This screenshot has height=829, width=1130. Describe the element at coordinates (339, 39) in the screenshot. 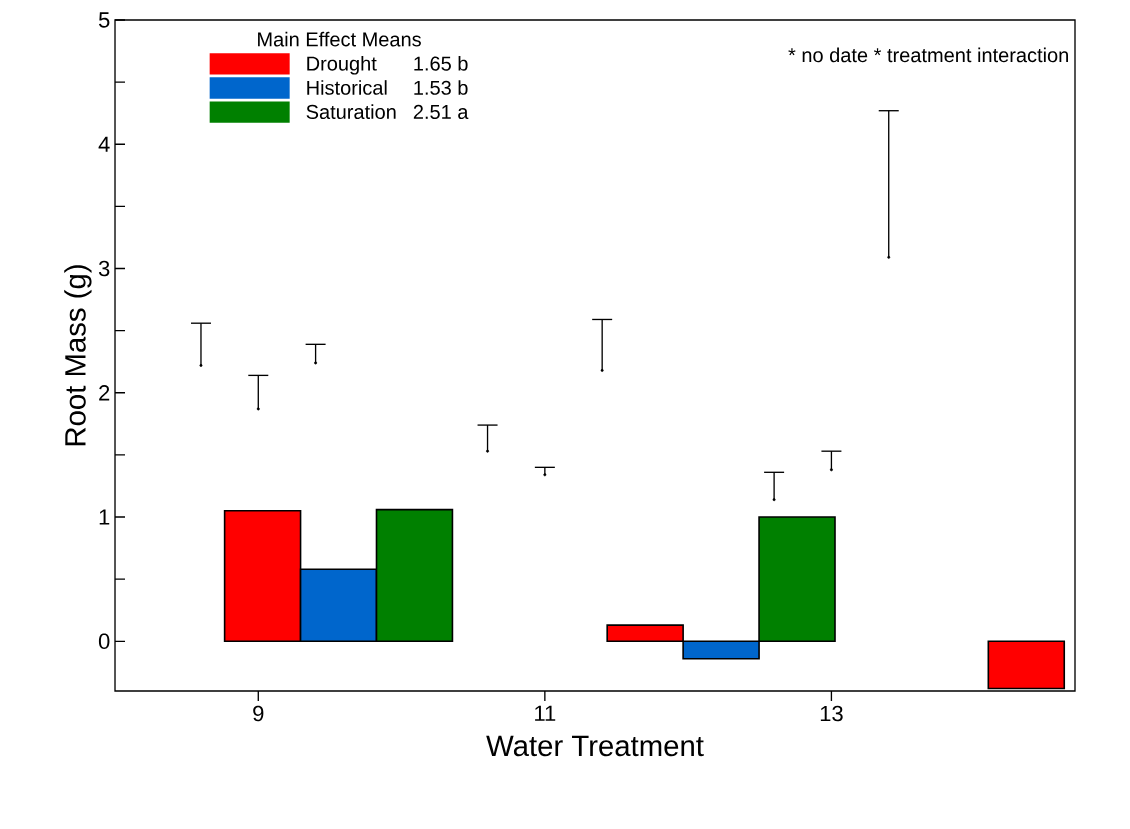

I see `legend-title: Main Effect Means` at that location.